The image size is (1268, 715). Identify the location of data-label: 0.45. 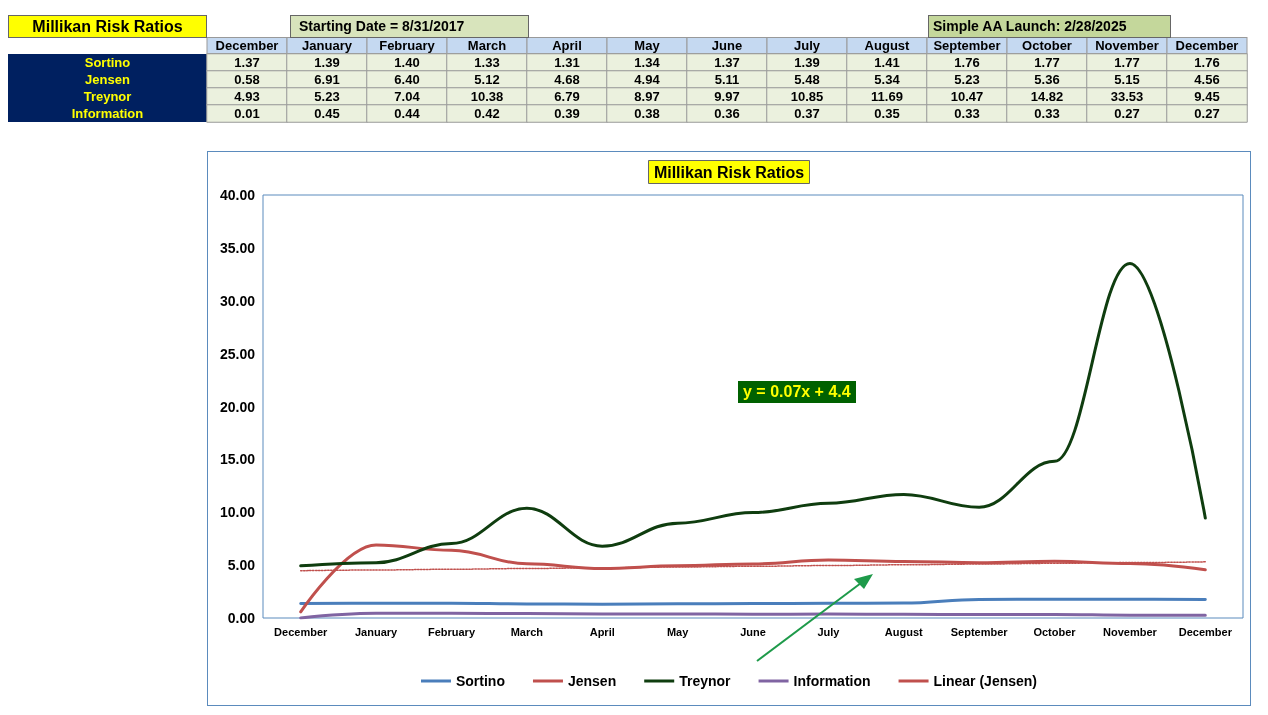
(327, 113).